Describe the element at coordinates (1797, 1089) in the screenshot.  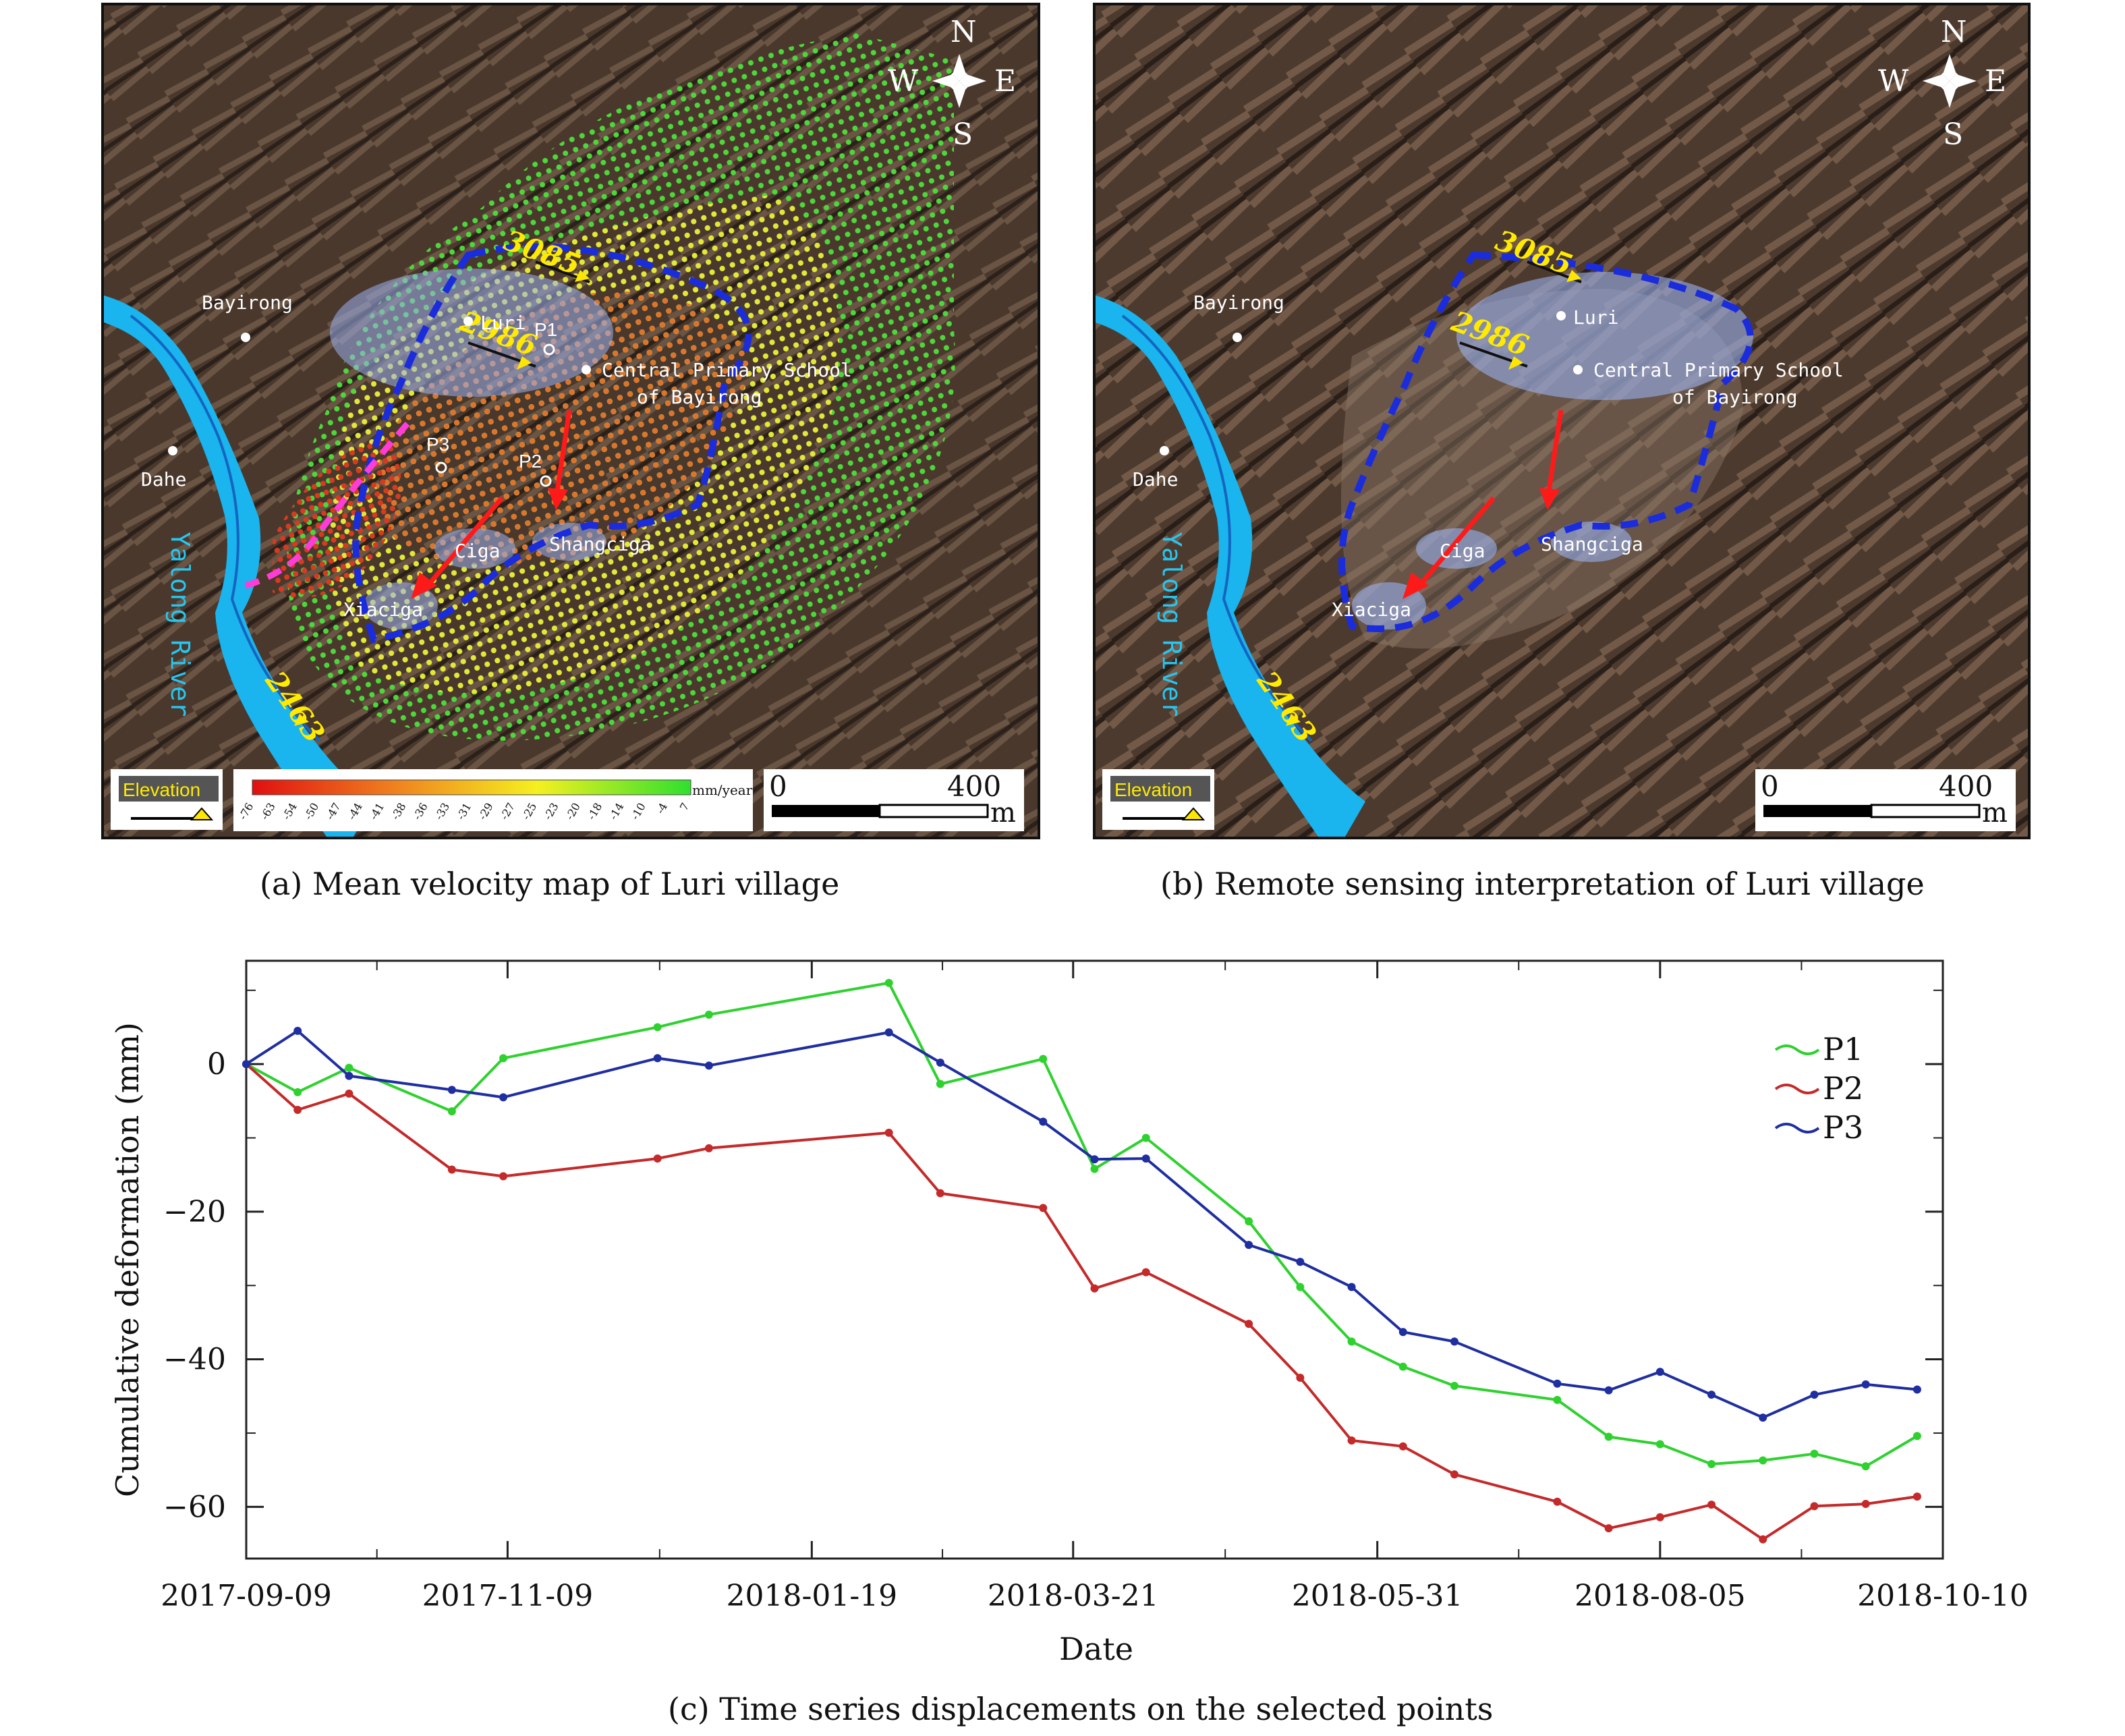
I see `legend-swatch-p2` at that location.